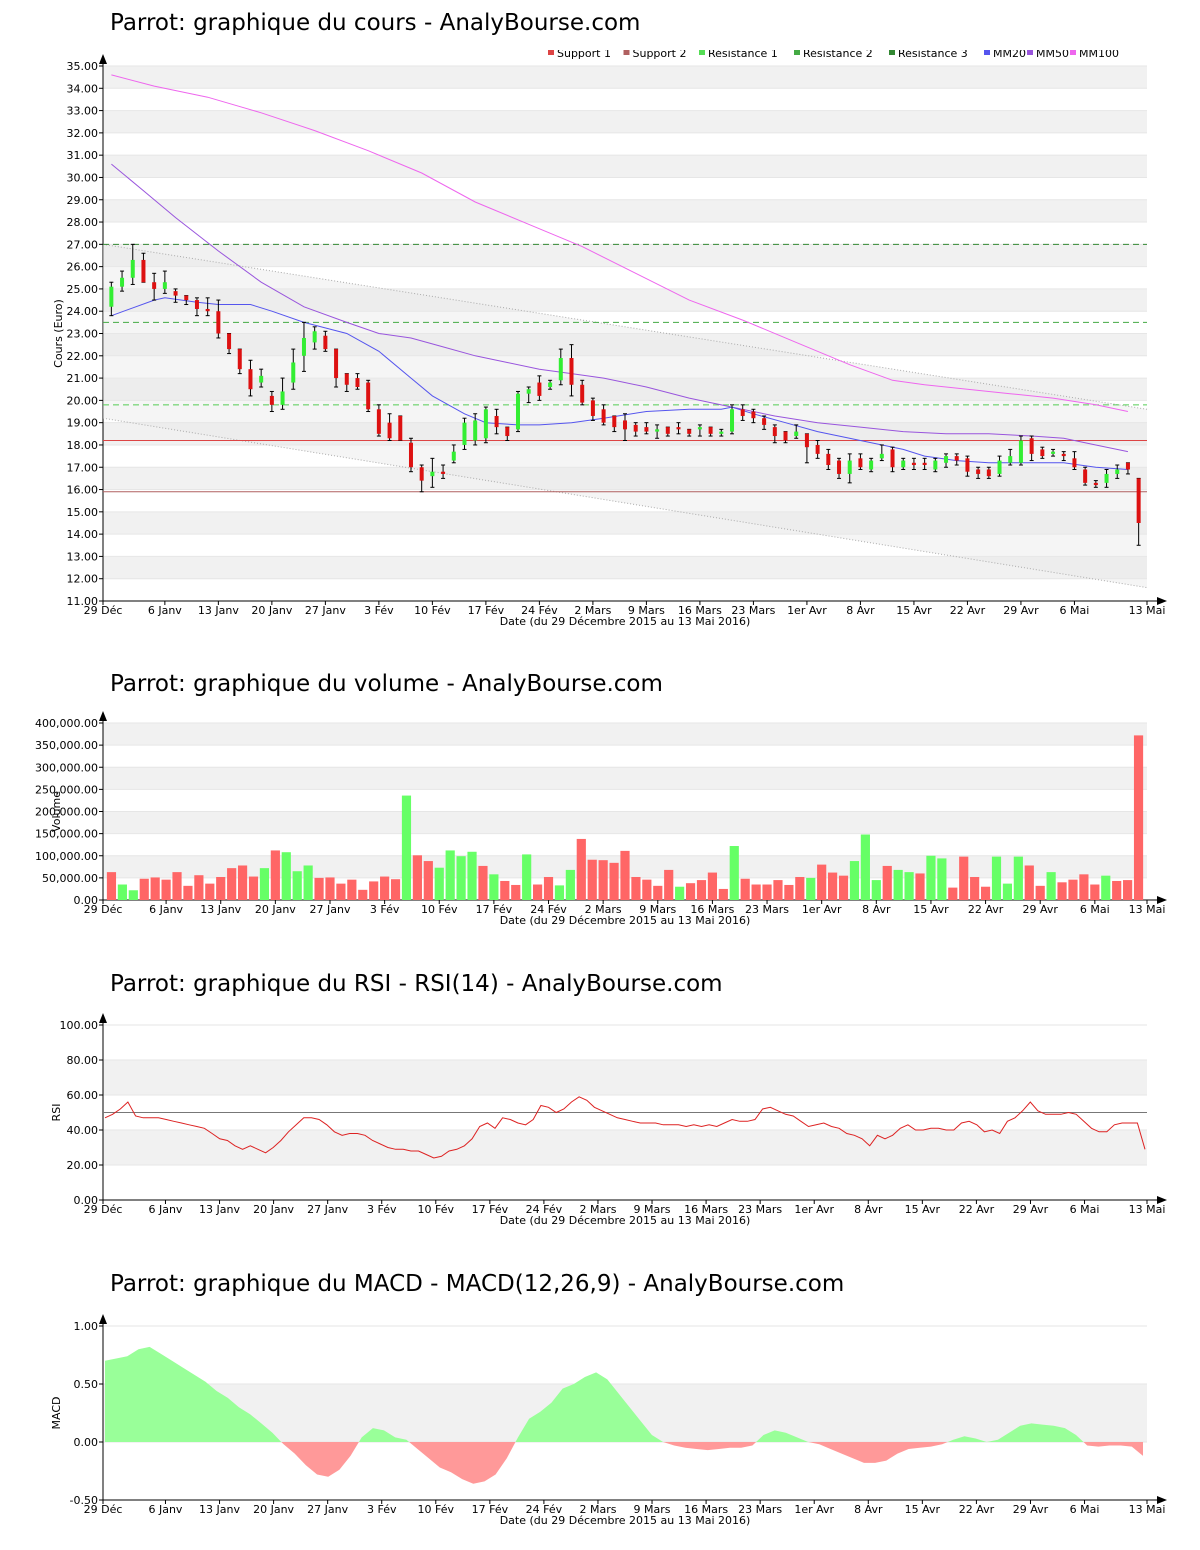  Describe the element at coordinates (1162, 601) in the screenshot. I see `price-xaxis-arrow` at that location.